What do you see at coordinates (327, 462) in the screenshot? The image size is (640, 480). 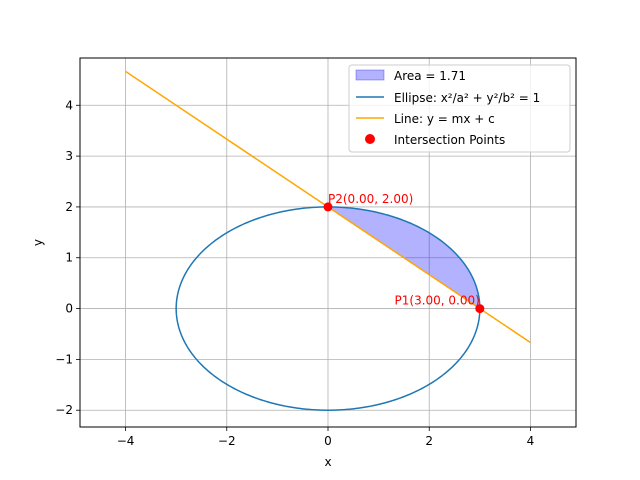 I see `x-axis-label: x` at bounding box center [327, 462].